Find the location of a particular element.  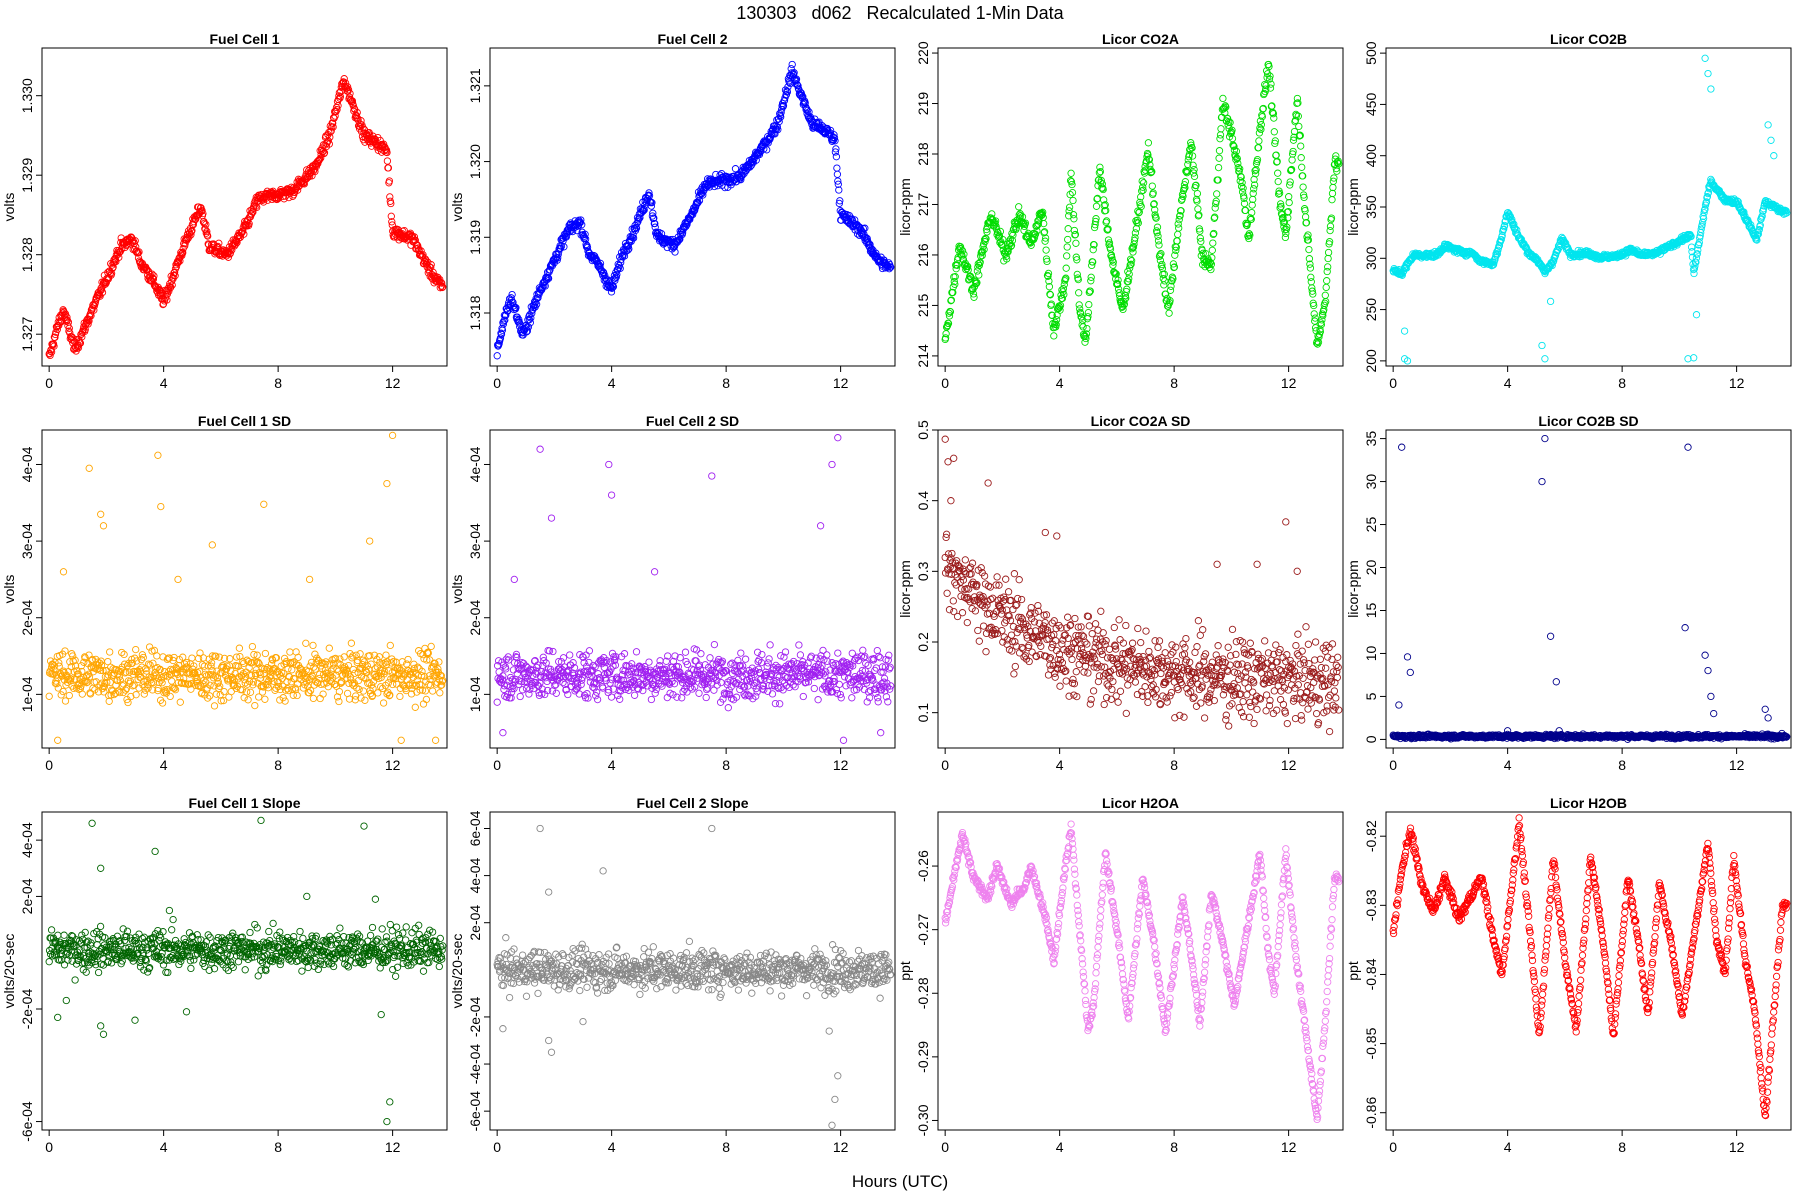

x-tick-label: 4 is located at coordinates (164, 383).